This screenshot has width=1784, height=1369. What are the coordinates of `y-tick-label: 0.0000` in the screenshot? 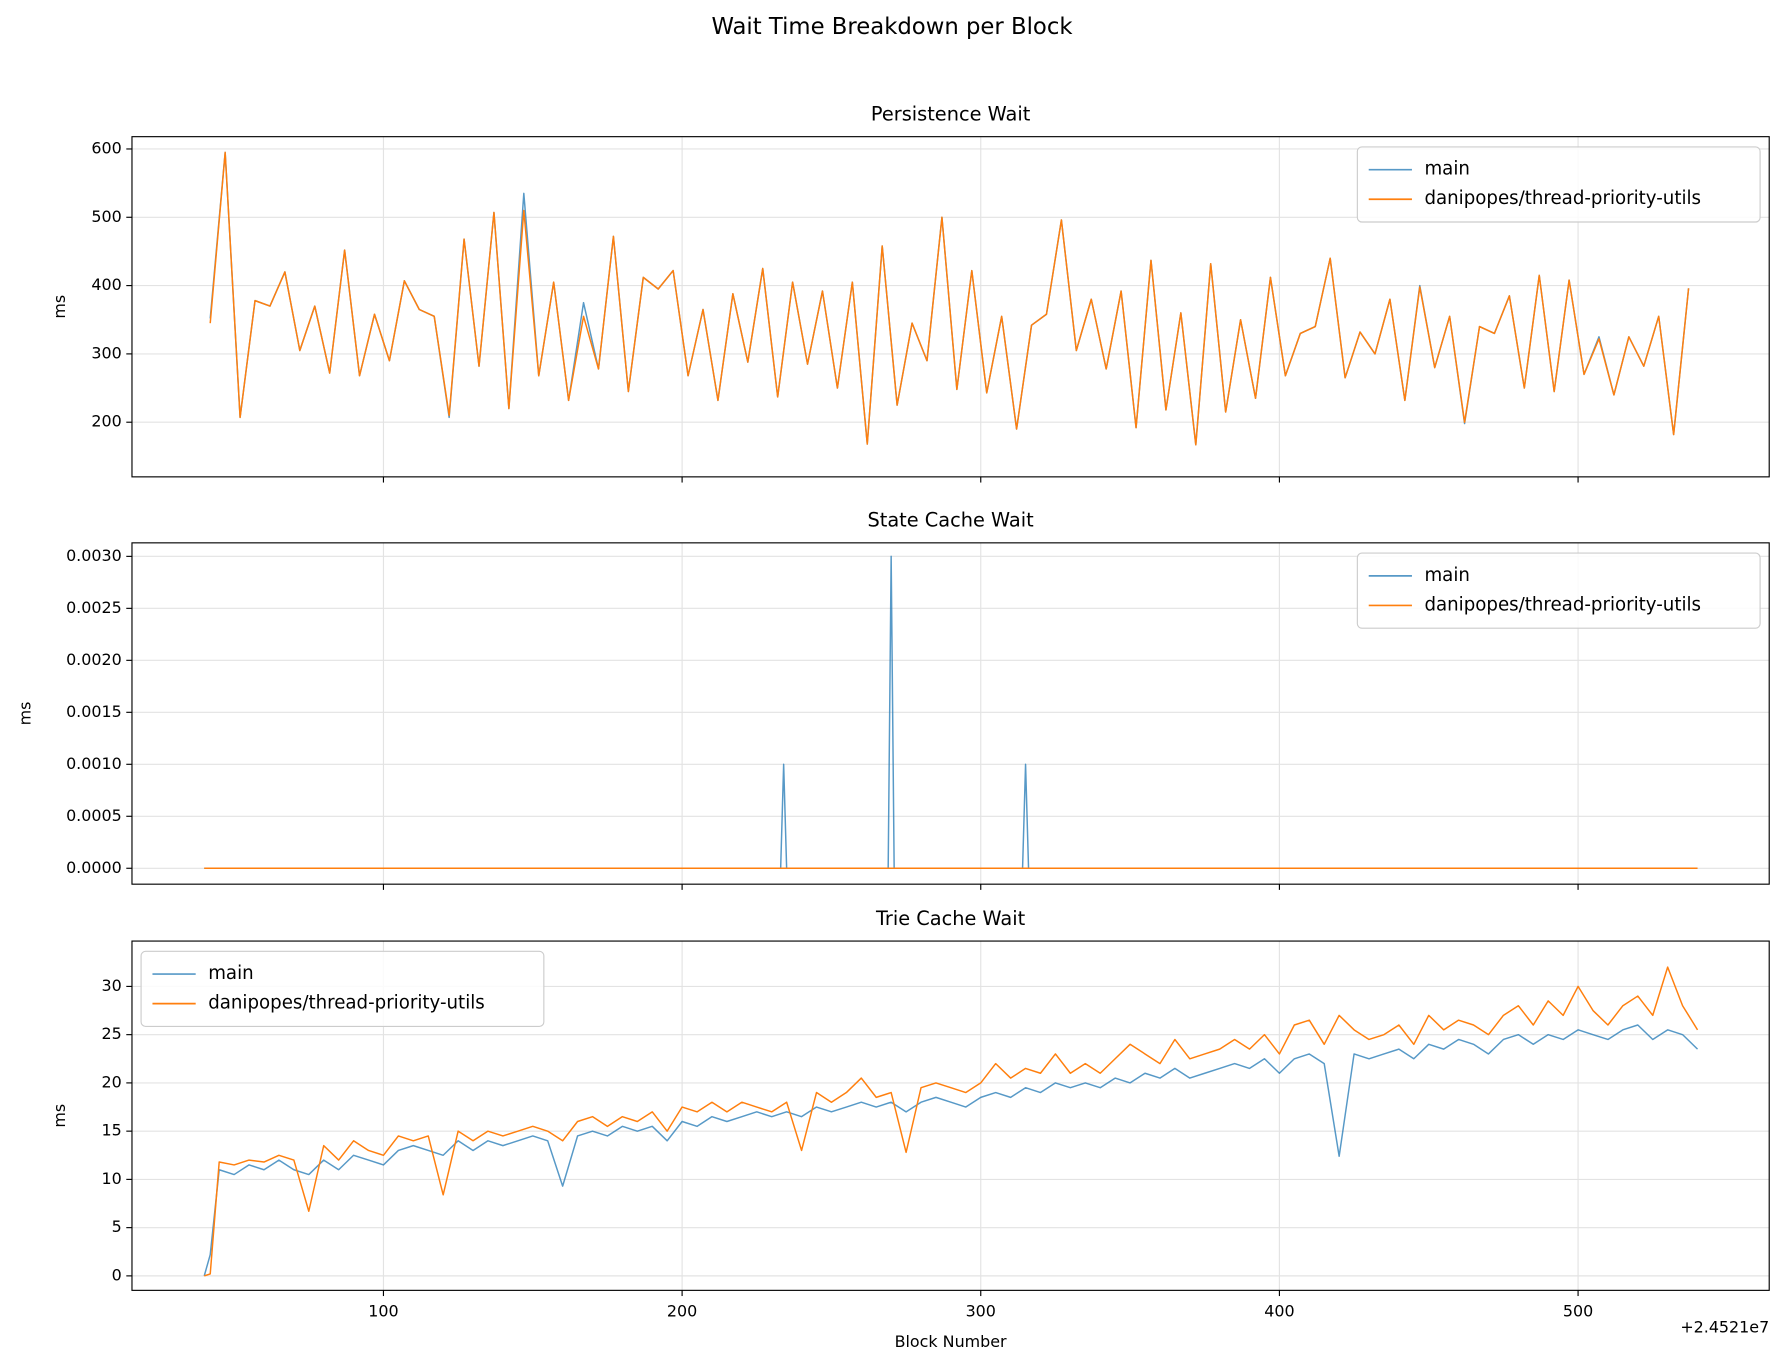 It's located at (94, 867).